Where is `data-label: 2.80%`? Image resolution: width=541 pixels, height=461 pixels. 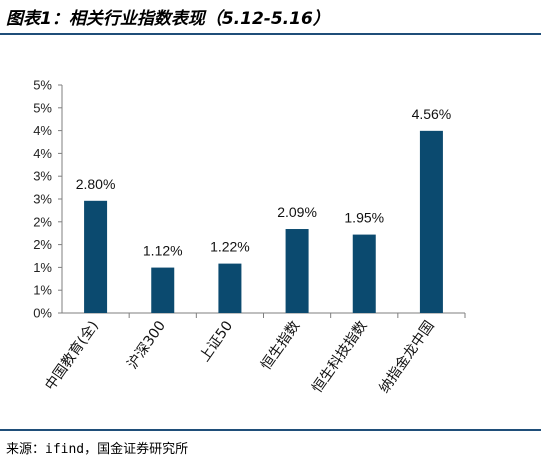
data-label: 2.80% is located at coordinates (96, 184).